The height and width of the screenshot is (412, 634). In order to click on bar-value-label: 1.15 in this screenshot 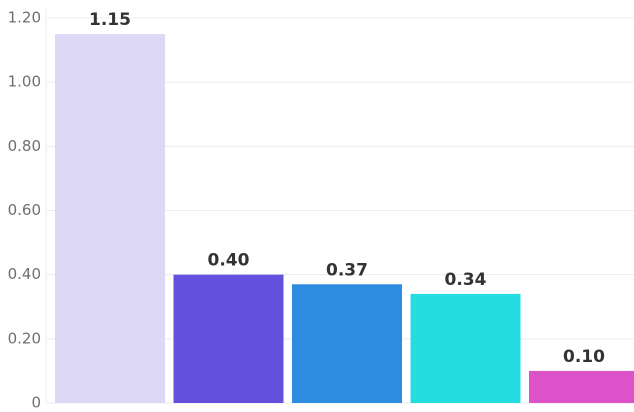, I will do `click(110, 20)`.